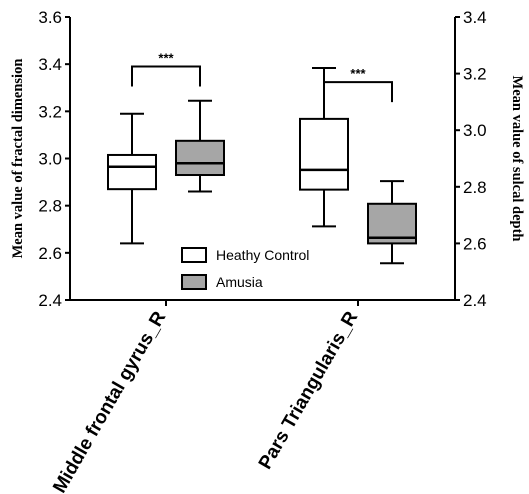 The width and height of the screenshot is (529, 494). What do you see at coordinates (475, 74) in the screenshot?
I see `right-tick-label: 3.2` at bounding box center [475, 74].